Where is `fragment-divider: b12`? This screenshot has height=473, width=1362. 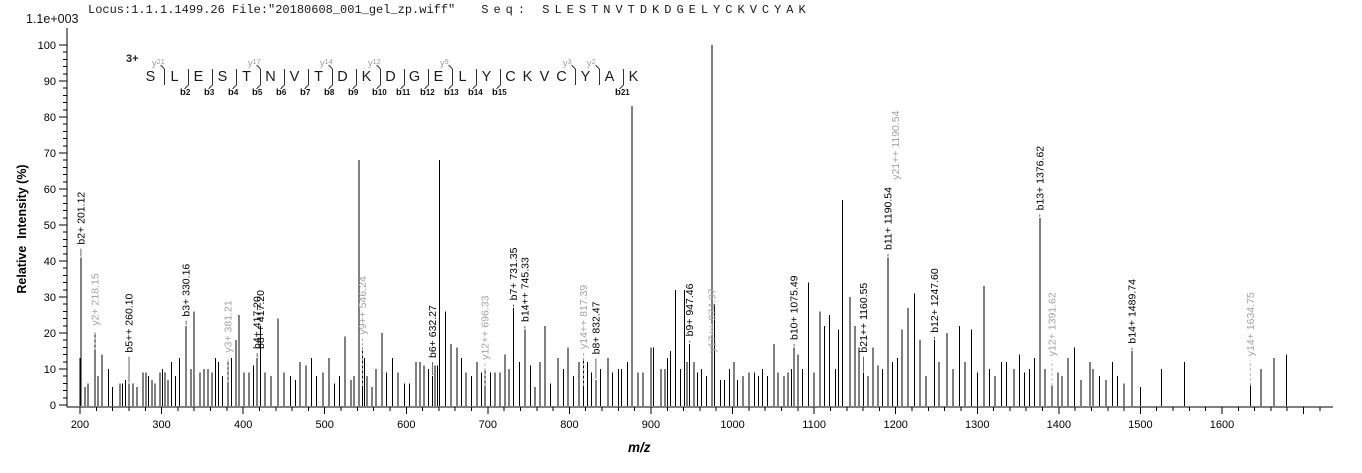
fragment-divider: b12 is located at coordinates (427, 81).